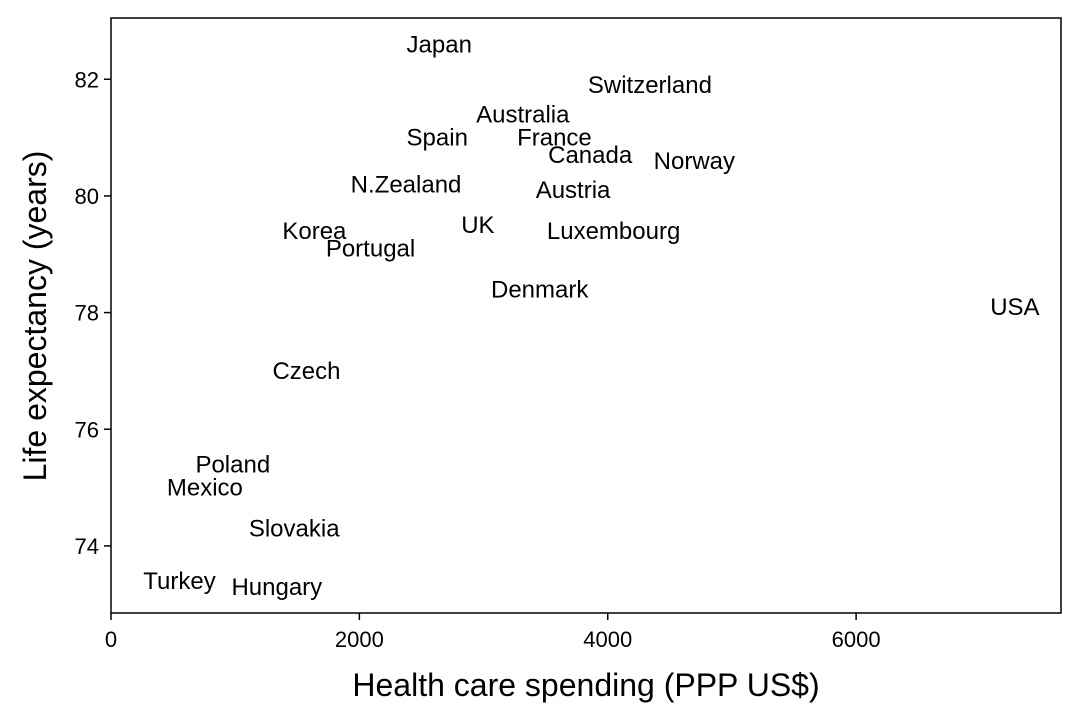  Describe the element at coordinates (306, 371) in the screenshot. I see `point-label-czech: Czech` at that location.